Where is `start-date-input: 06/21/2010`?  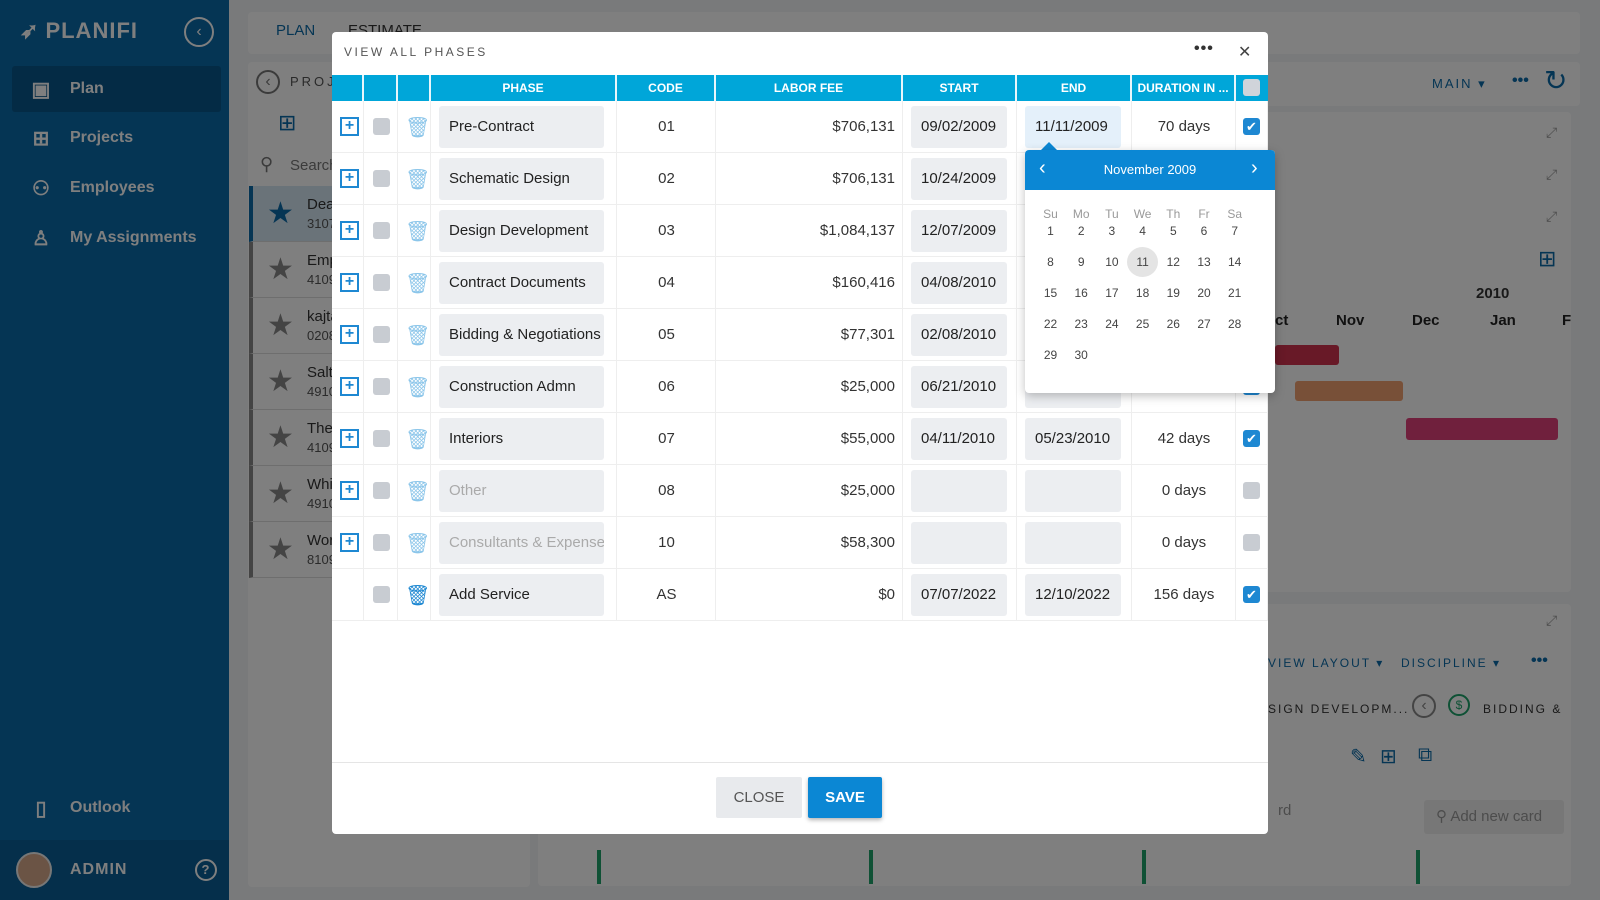 start-date-input: 06/21/2010 is located at coordinates (959, 387).